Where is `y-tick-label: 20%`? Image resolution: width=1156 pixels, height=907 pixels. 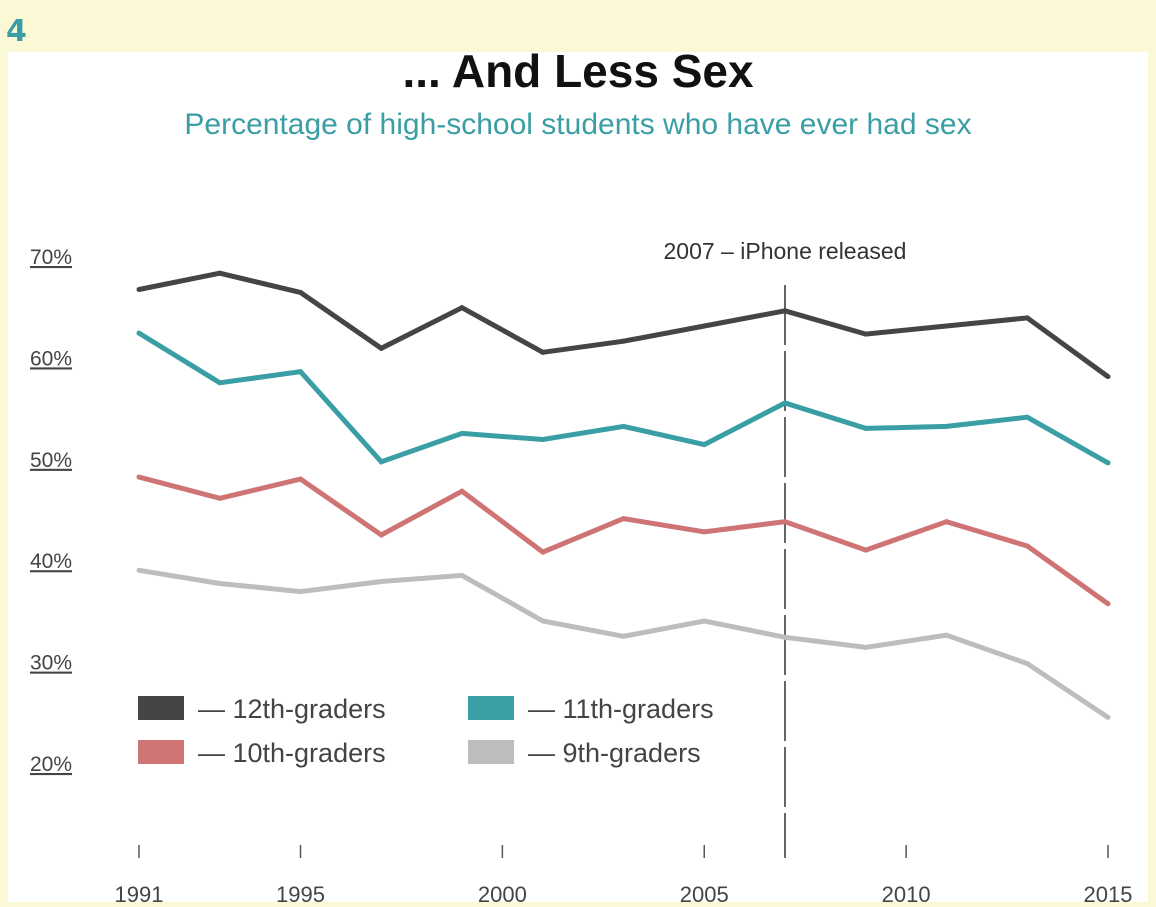 y-tick-label: 20% is located at coordinates (51, 764).